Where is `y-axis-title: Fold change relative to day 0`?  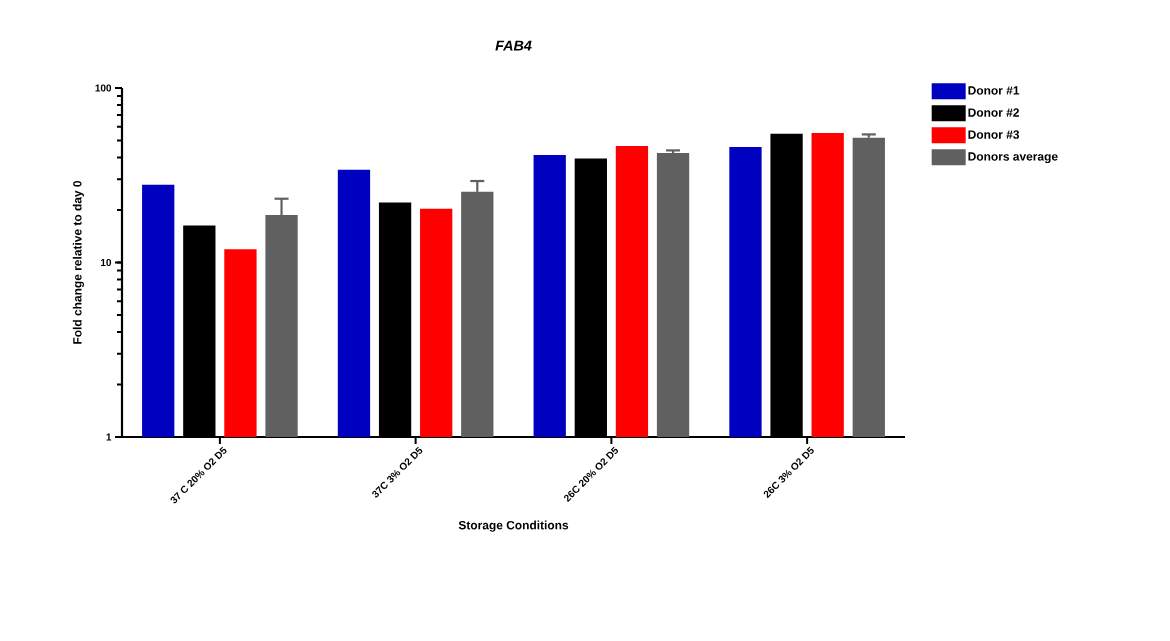 y-axis-title: Fold change relative to day 0 is located at coordinates (78, 262).